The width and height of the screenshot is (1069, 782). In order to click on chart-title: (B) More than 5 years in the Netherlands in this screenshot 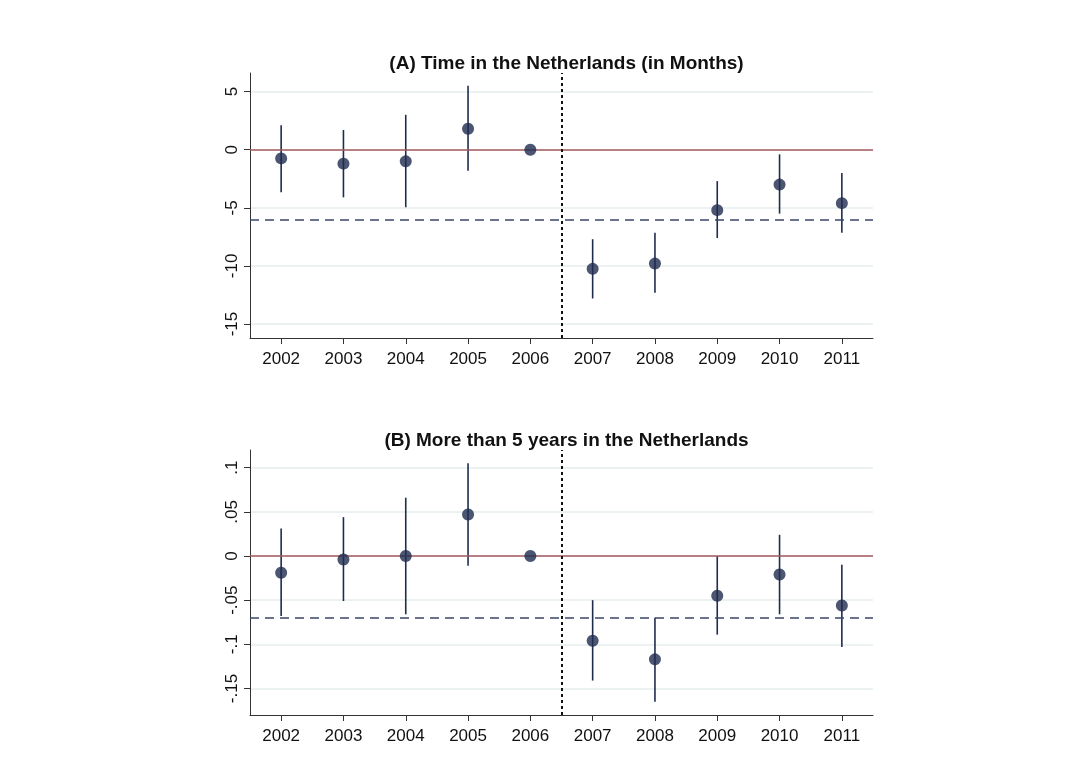, I will do `click(566, 439)`.